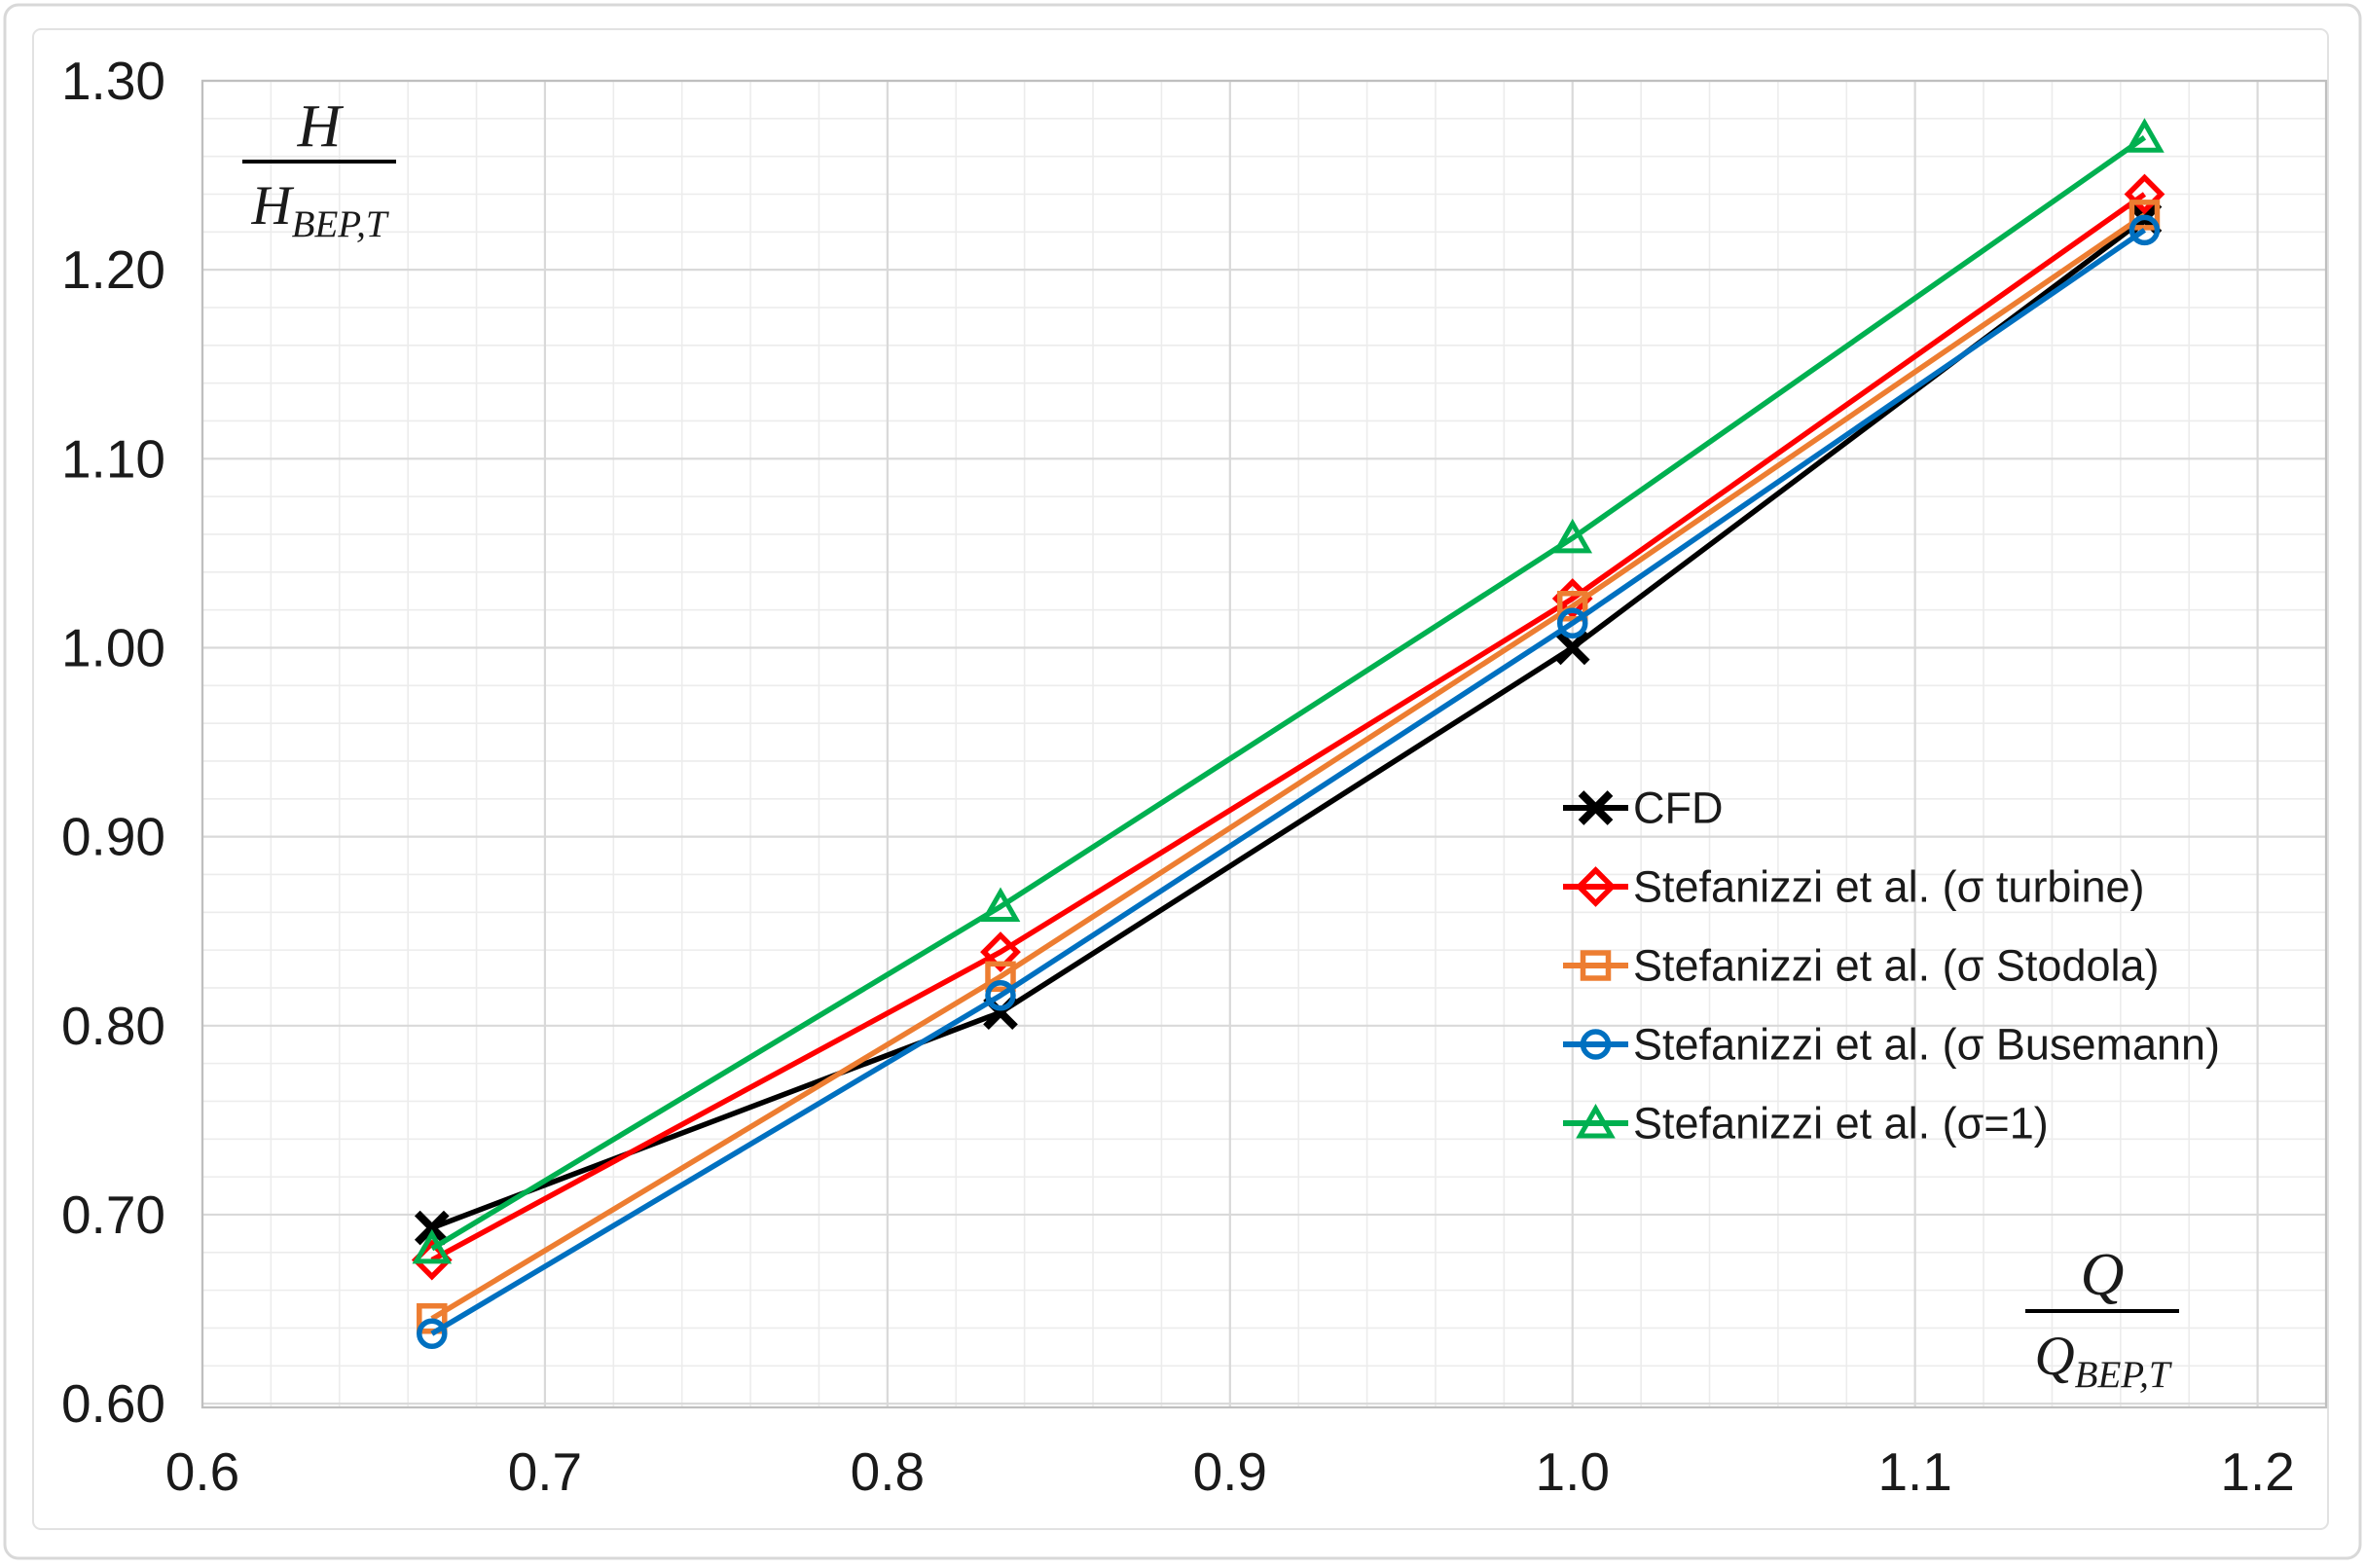  What do you see at coordinates (1926, 1045) in the screenshot?
I see `legend-label: Stefanizzi et al. (σ Busemann)` at bounding box center [1926, 1045].